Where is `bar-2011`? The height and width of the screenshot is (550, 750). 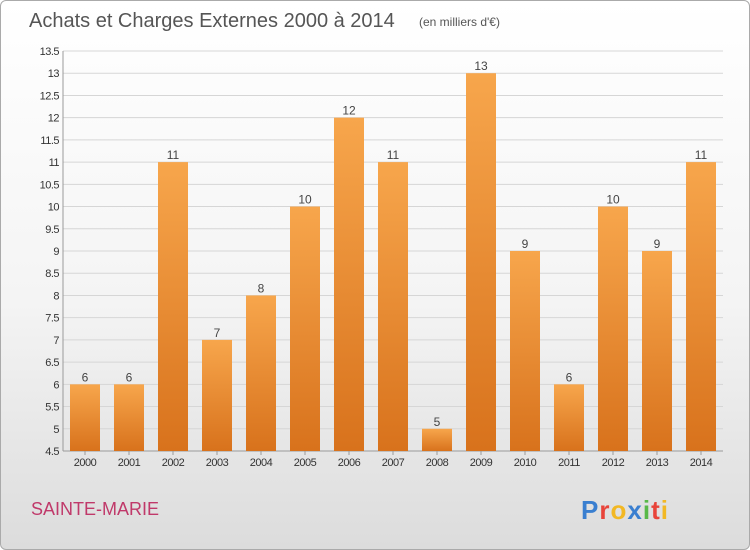 bar-2011 is located at coordinates (569, 417).